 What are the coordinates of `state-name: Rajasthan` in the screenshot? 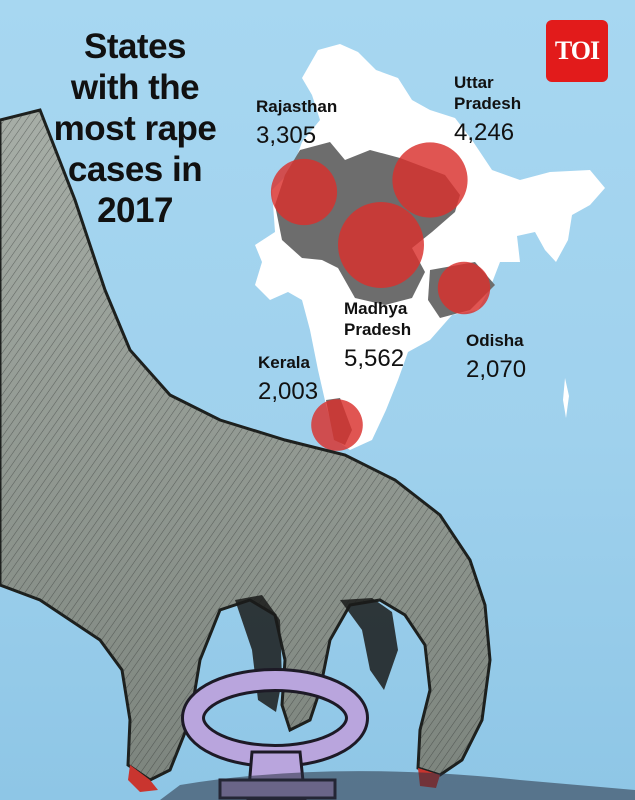 It's located at (296, 106).